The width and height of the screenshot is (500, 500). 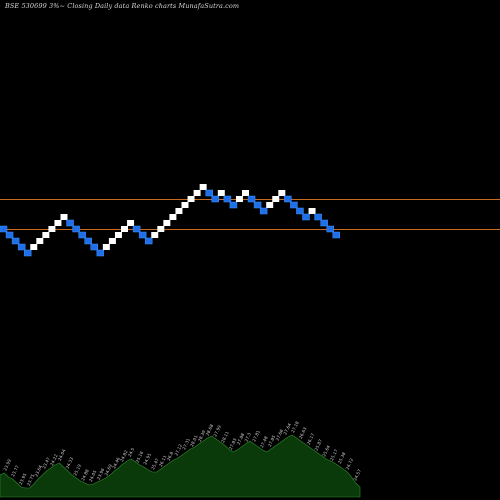 I want to click on volume-label: 26.63, so click(x=303, y=432).